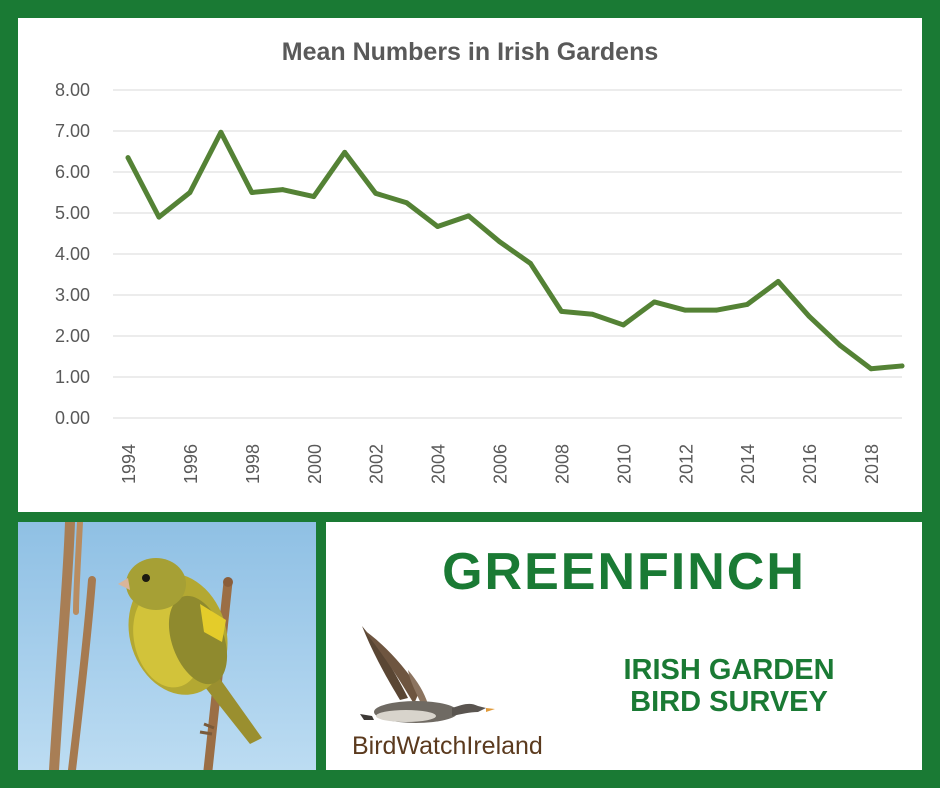  What do you see at coordinates (191, 464) in the screenshot?
I see `x-tick-label: 1996` at bounding box center [191, 464].